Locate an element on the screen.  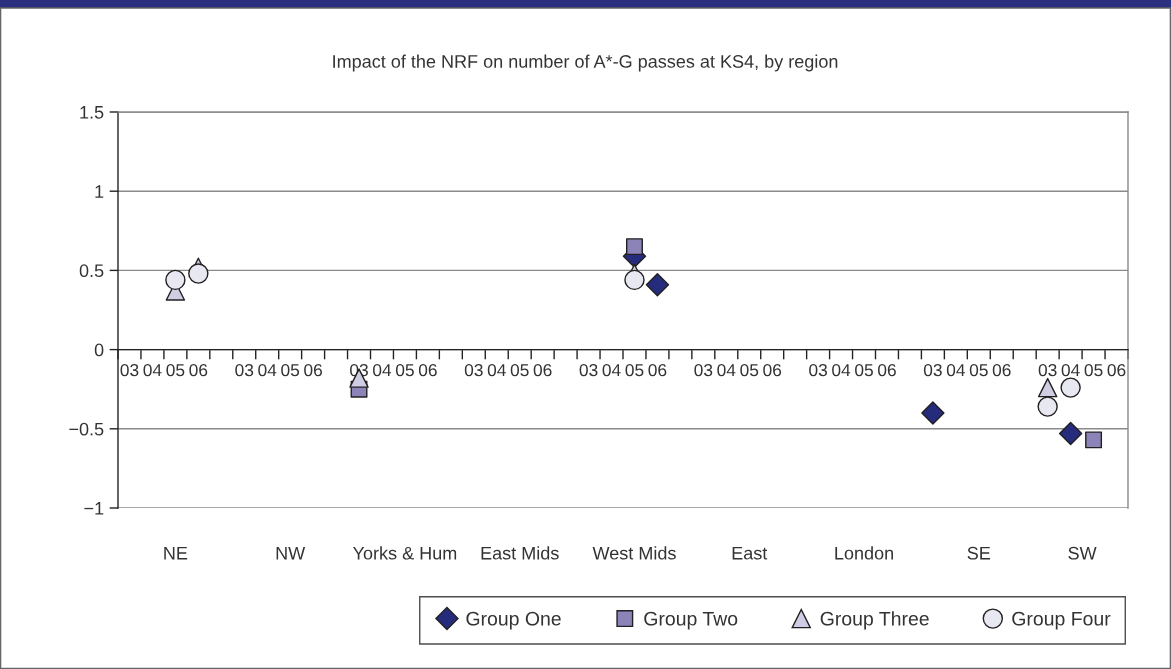
text: East is located at coordinates (750, 553).